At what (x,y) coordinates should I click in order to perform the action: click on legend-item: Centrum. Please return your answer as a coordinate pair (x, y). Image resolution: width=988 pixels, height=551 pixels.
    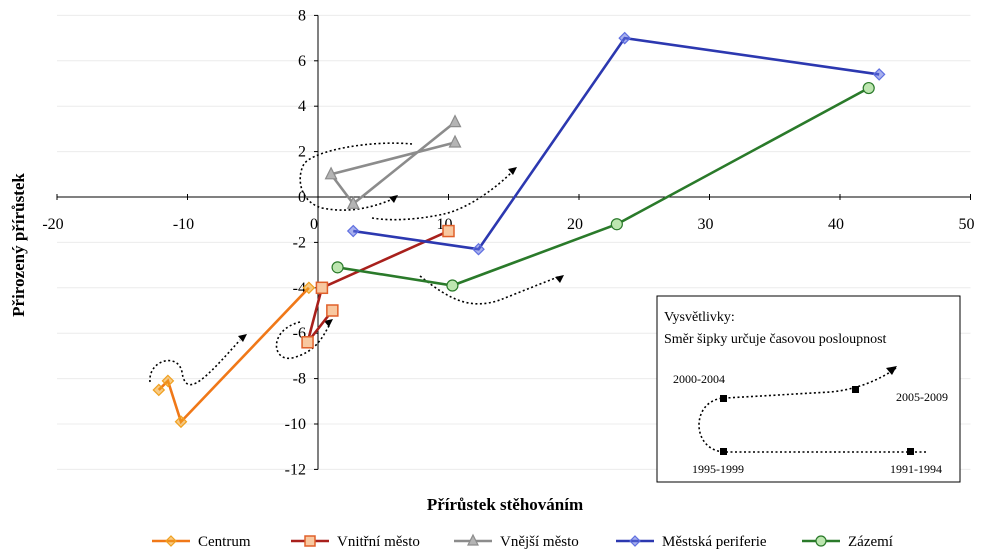
    Looking at the image, I should click on (201, 542).